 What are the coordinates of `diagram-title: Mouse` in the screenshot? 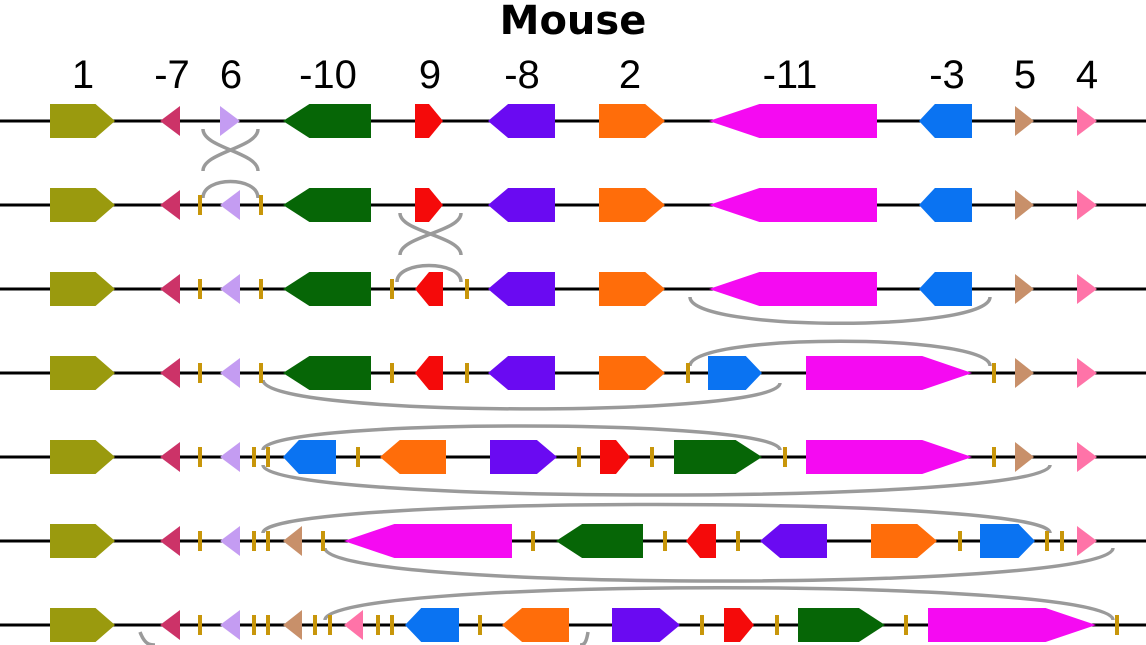 It's located at (573, 22).